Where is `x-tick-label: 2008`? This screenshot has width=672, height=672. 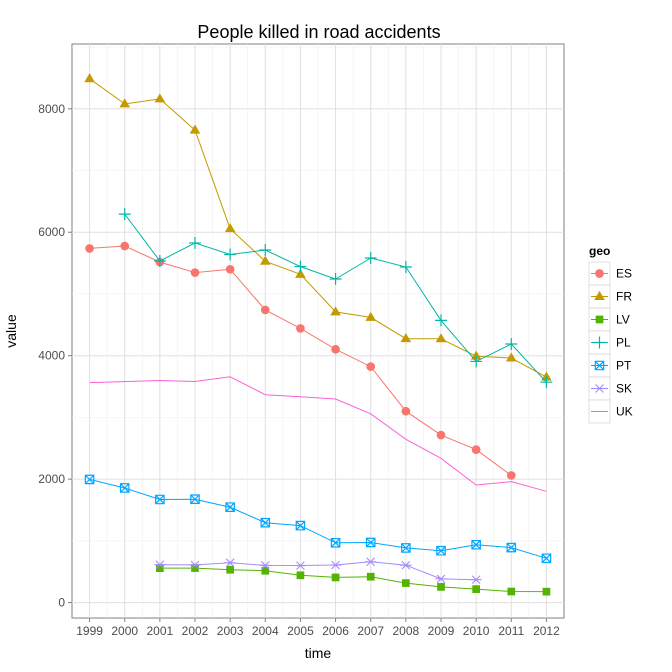 x-tick-label: 2008 is located at coordinates (406, 631).